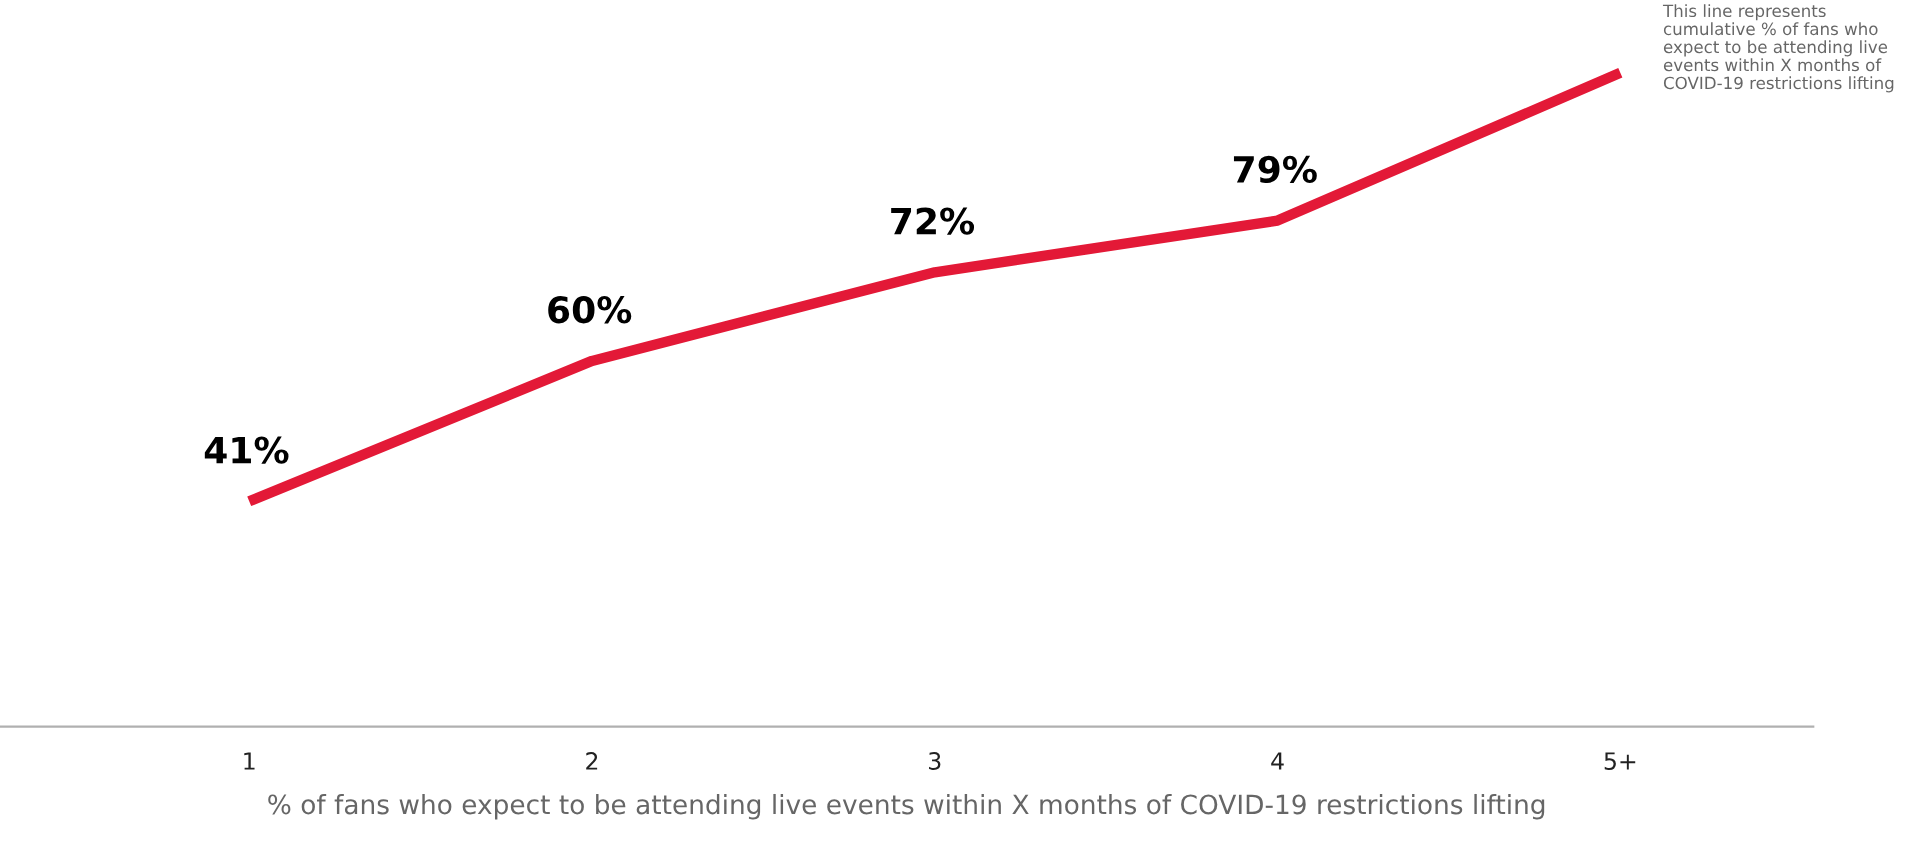 The image size is (1927, 843). What do you see at coordinates (1778, 48) in the screenshot?
I see `annotation: This line represents cumulative % of fans who expect to be attending live events within X months of COVID-19 restrictions lifting` at bounding box center [1778, 48].